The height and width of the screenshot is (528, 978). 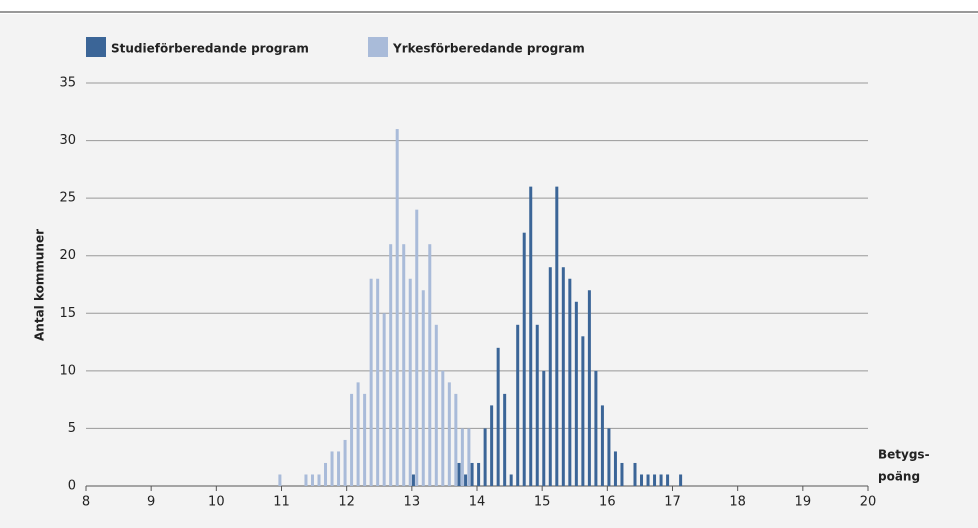 What do you see at coordinates (67, 83) in the screenshot?
I see `y-tick-label: 35` at bounding box center [67, 83].